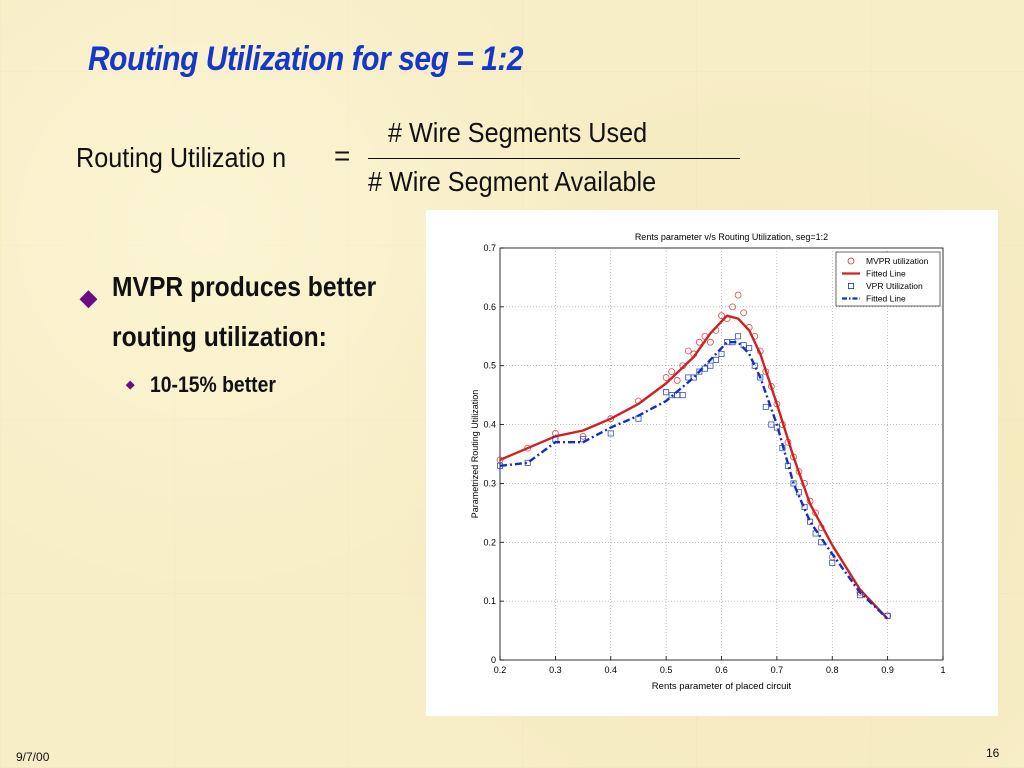  Describe the element at coordinates (942, 670) in the screenshot. I see `x-tick-label: 1` at that location.